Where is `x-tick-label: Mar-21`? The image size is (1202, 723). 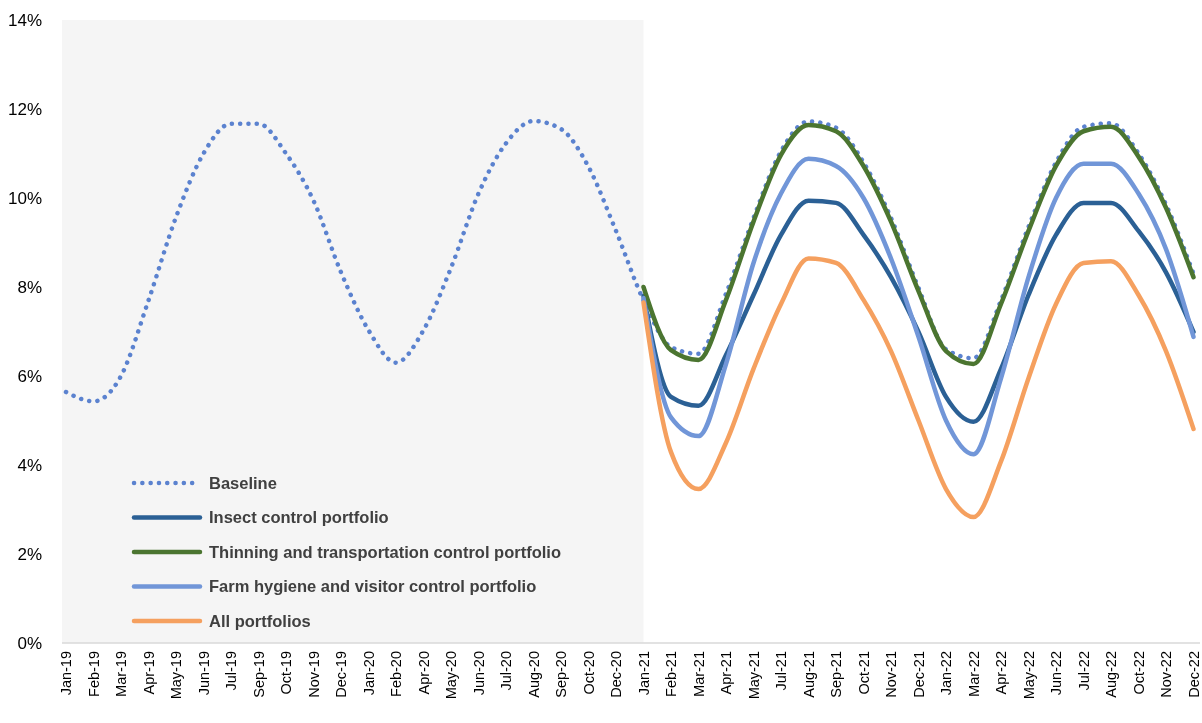
x-tick-label: Mar-21 is located at coordinates (698, 674).